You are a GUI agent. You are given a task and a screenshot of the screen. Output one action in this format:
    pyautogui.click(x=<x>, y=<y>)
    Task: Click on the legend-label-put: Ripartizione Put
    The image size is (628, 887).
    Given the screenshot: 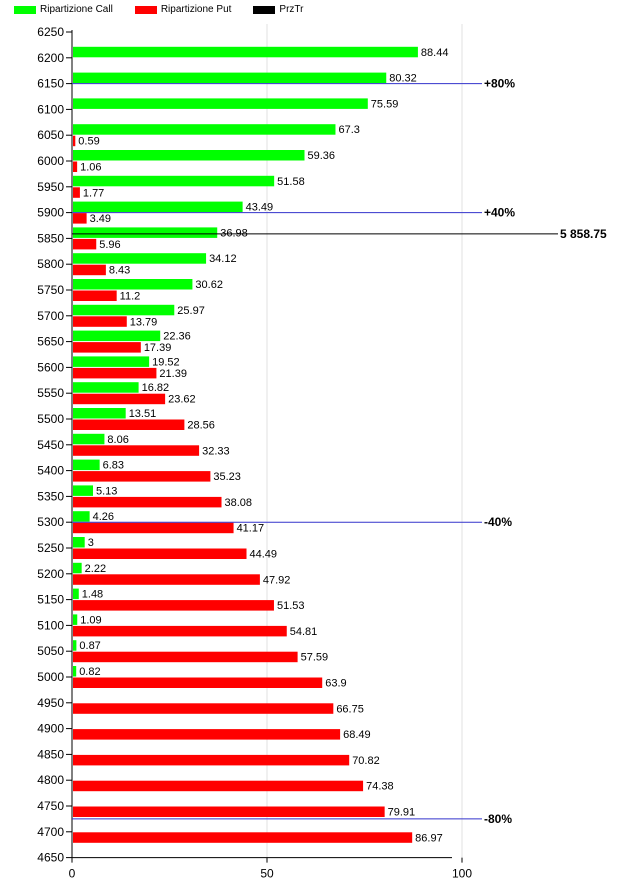 What is the action you would take?
    pyautogui.click(x=196, y=9)
    